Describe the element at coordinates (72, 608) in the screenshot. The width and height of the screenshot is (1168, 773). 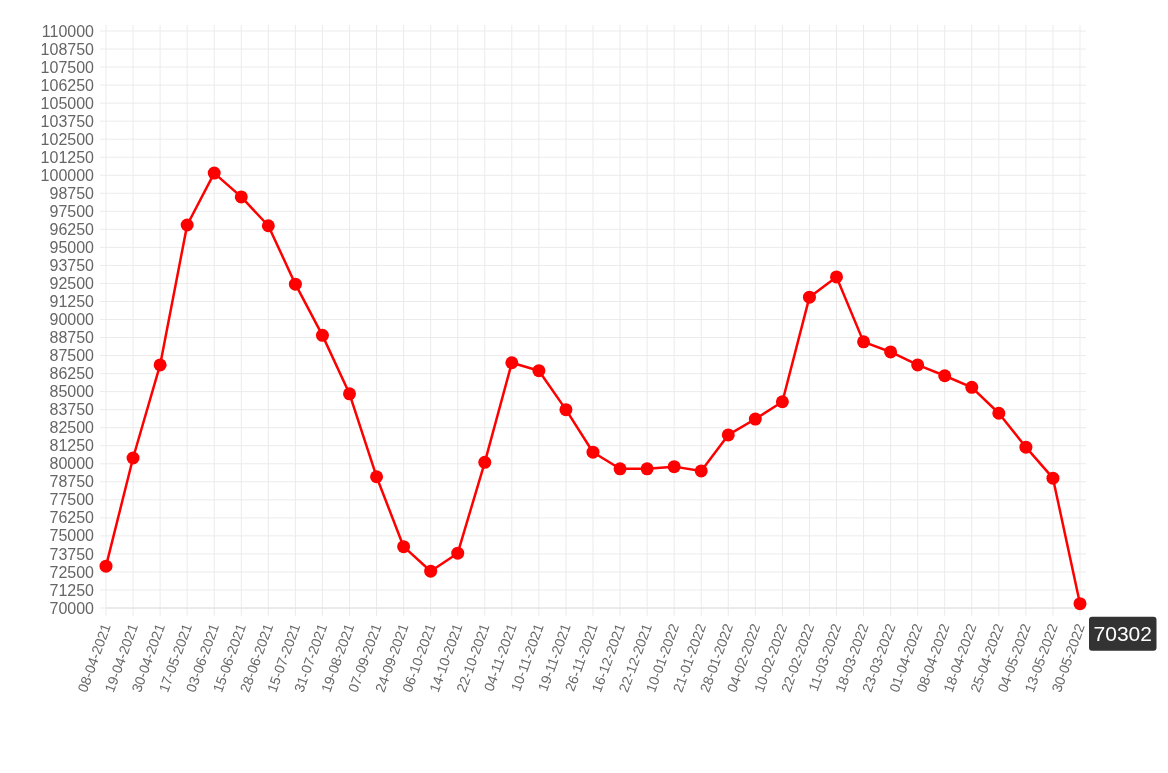
I see `y-tick-label: 70000` at that location.